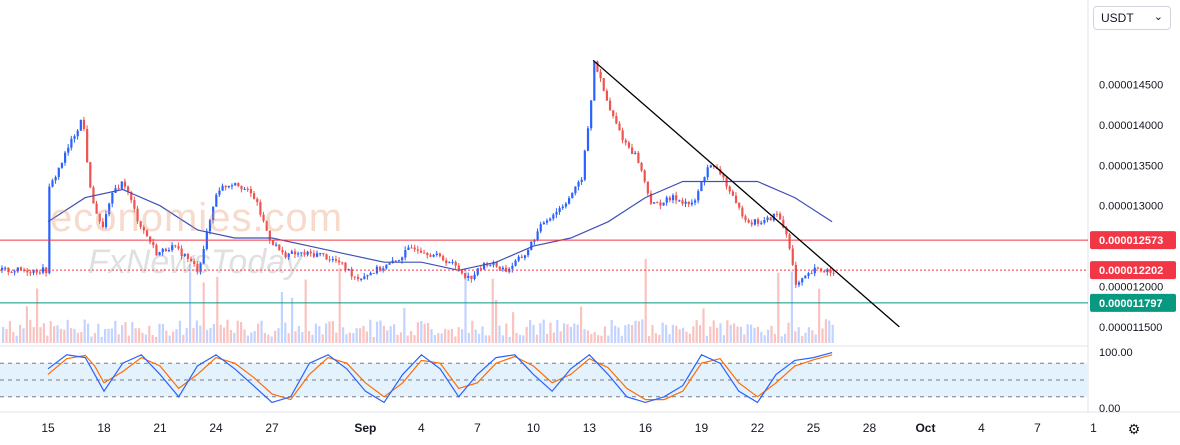 The image size is (1180, 445). What do you see at coordinates (1131, 287) in the screenshot?
I see `price-tick-label: 0.000012000` at bounding box center [1131, 287].